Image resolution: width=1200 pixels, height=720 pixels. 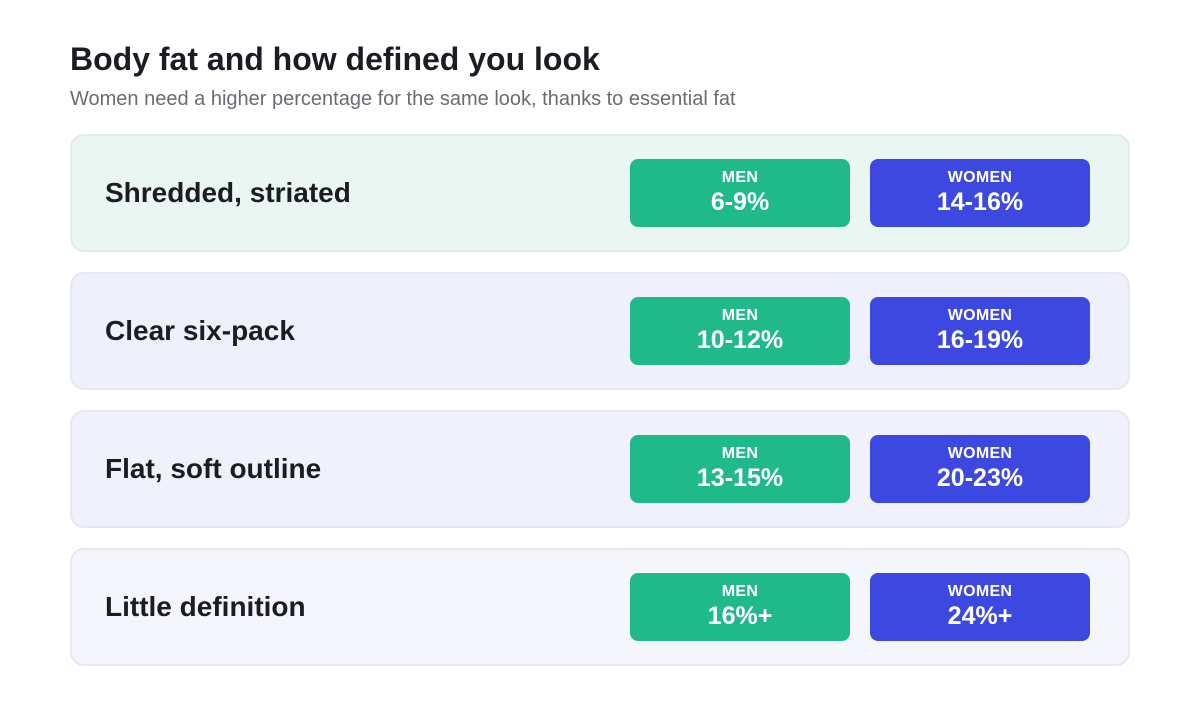 I want to click on row-label: Flat, soft outline, so click(x=213, y=468).